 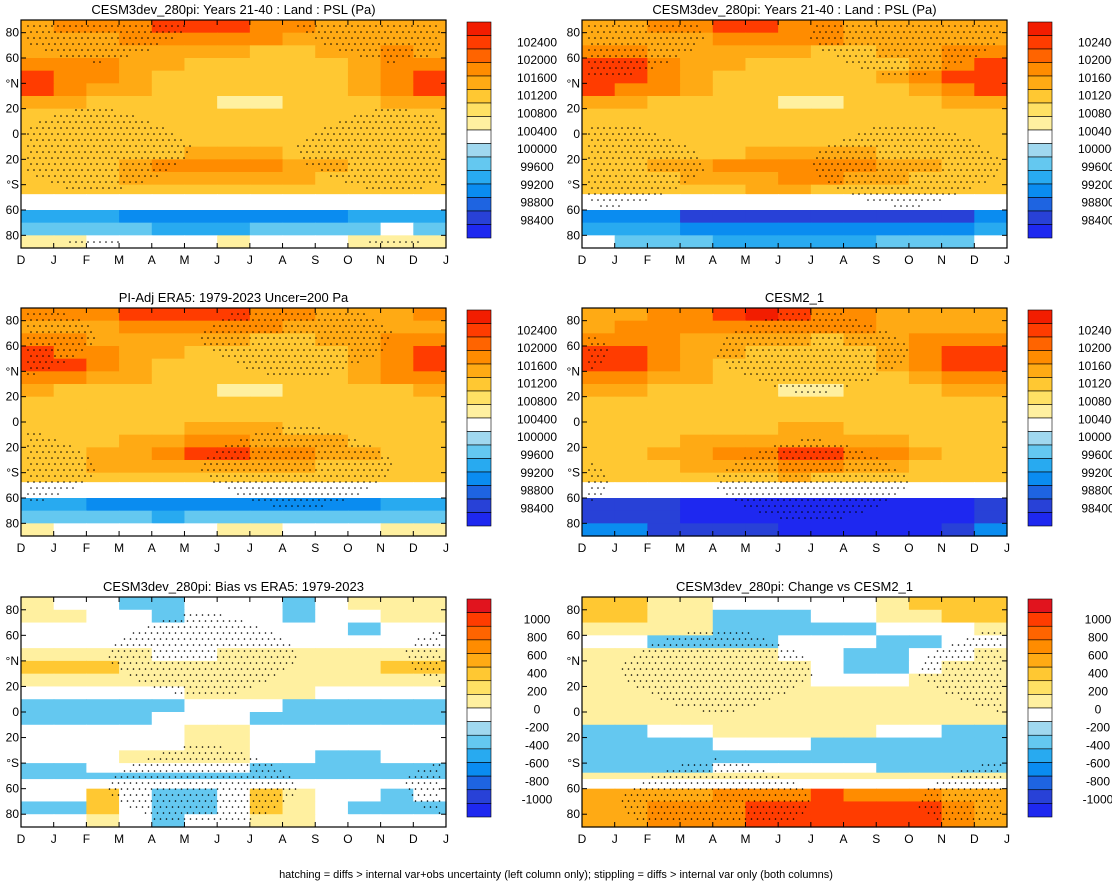 I want to click on colorbar-label: 98400, so click(x=1096, y=220).